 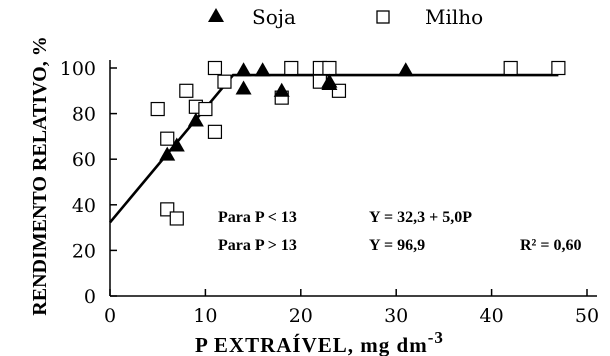 I want to click on y-tick-label: 40, so click(x=84, y=206).